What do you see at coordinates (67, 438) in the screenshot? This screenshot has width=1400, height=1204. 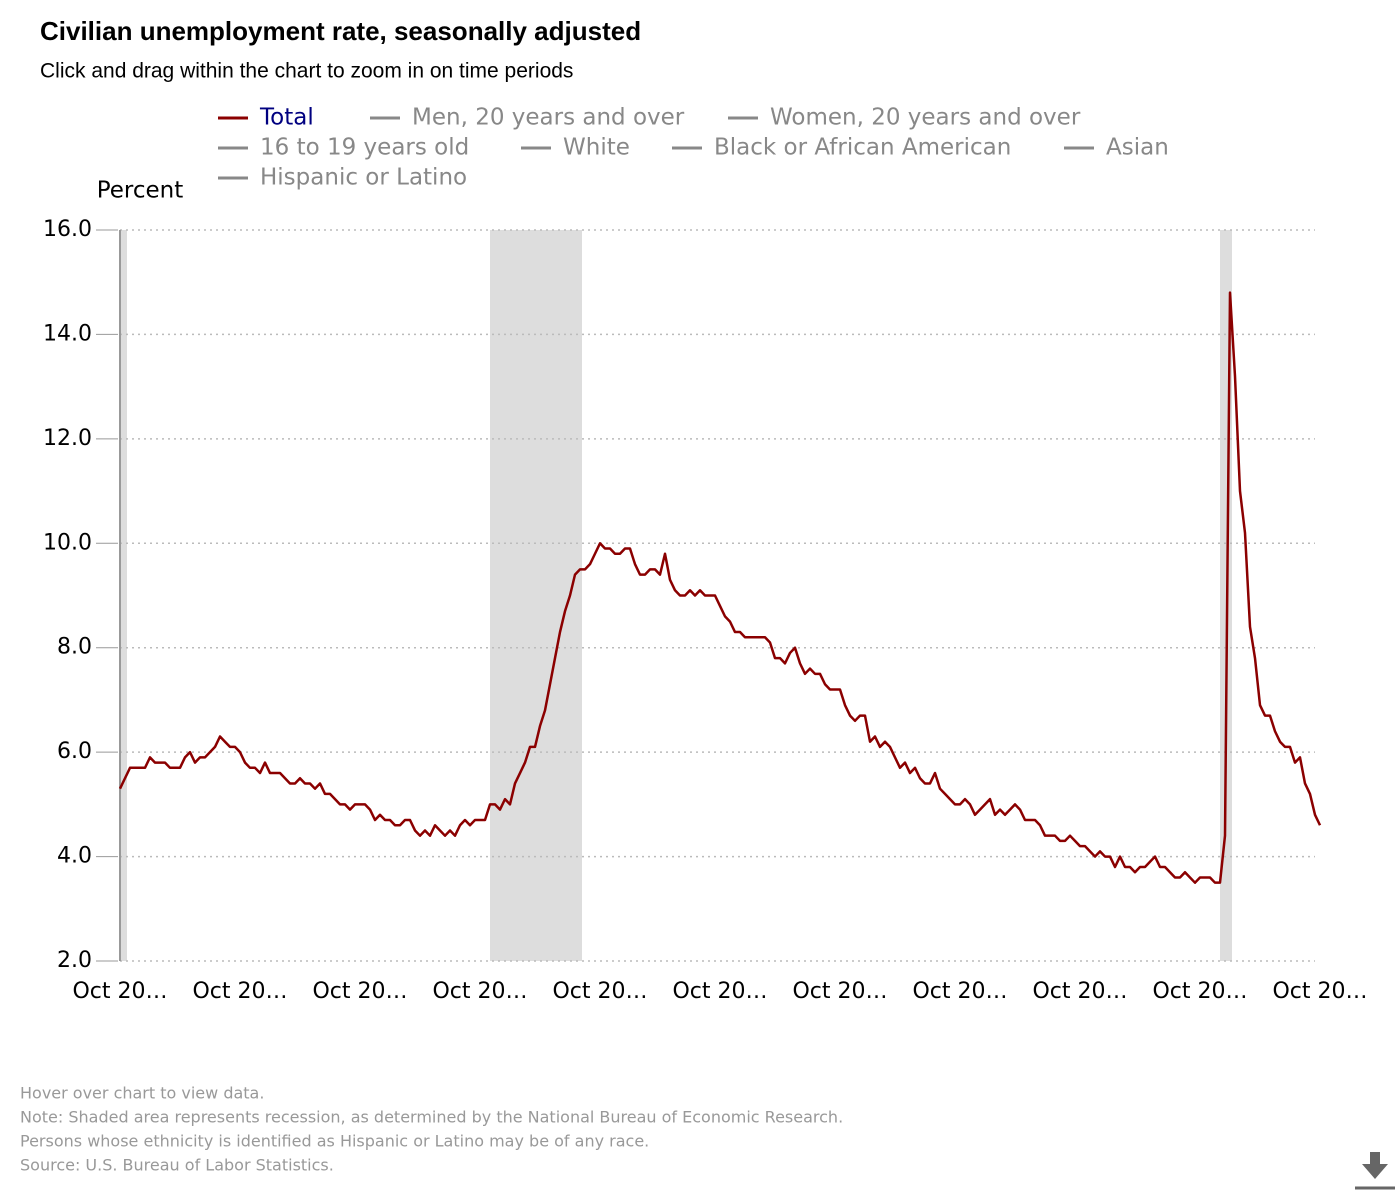 I see `y-tick-label: 12.0` at bounding box center [67, 438].